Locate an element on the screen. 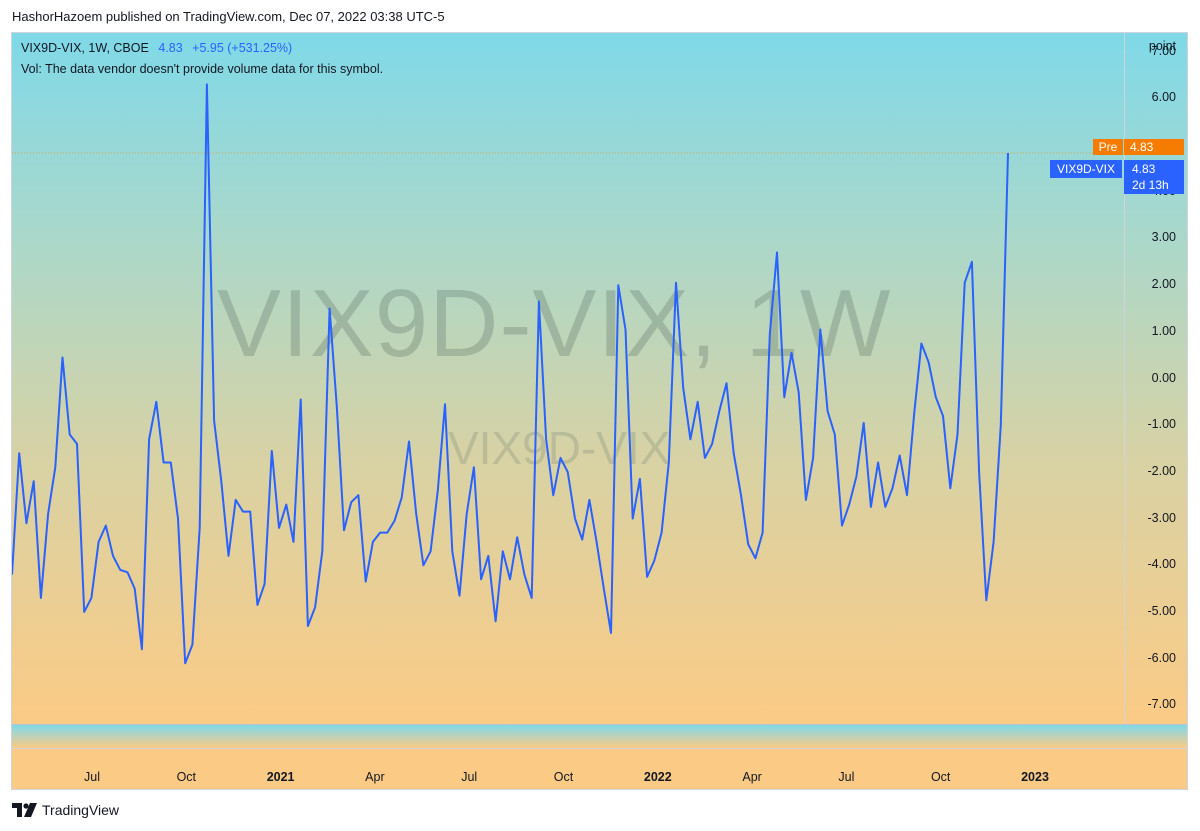 The image size is (1200, 831). time-tick-label: 2023 is located at coordinates (1035, 777).